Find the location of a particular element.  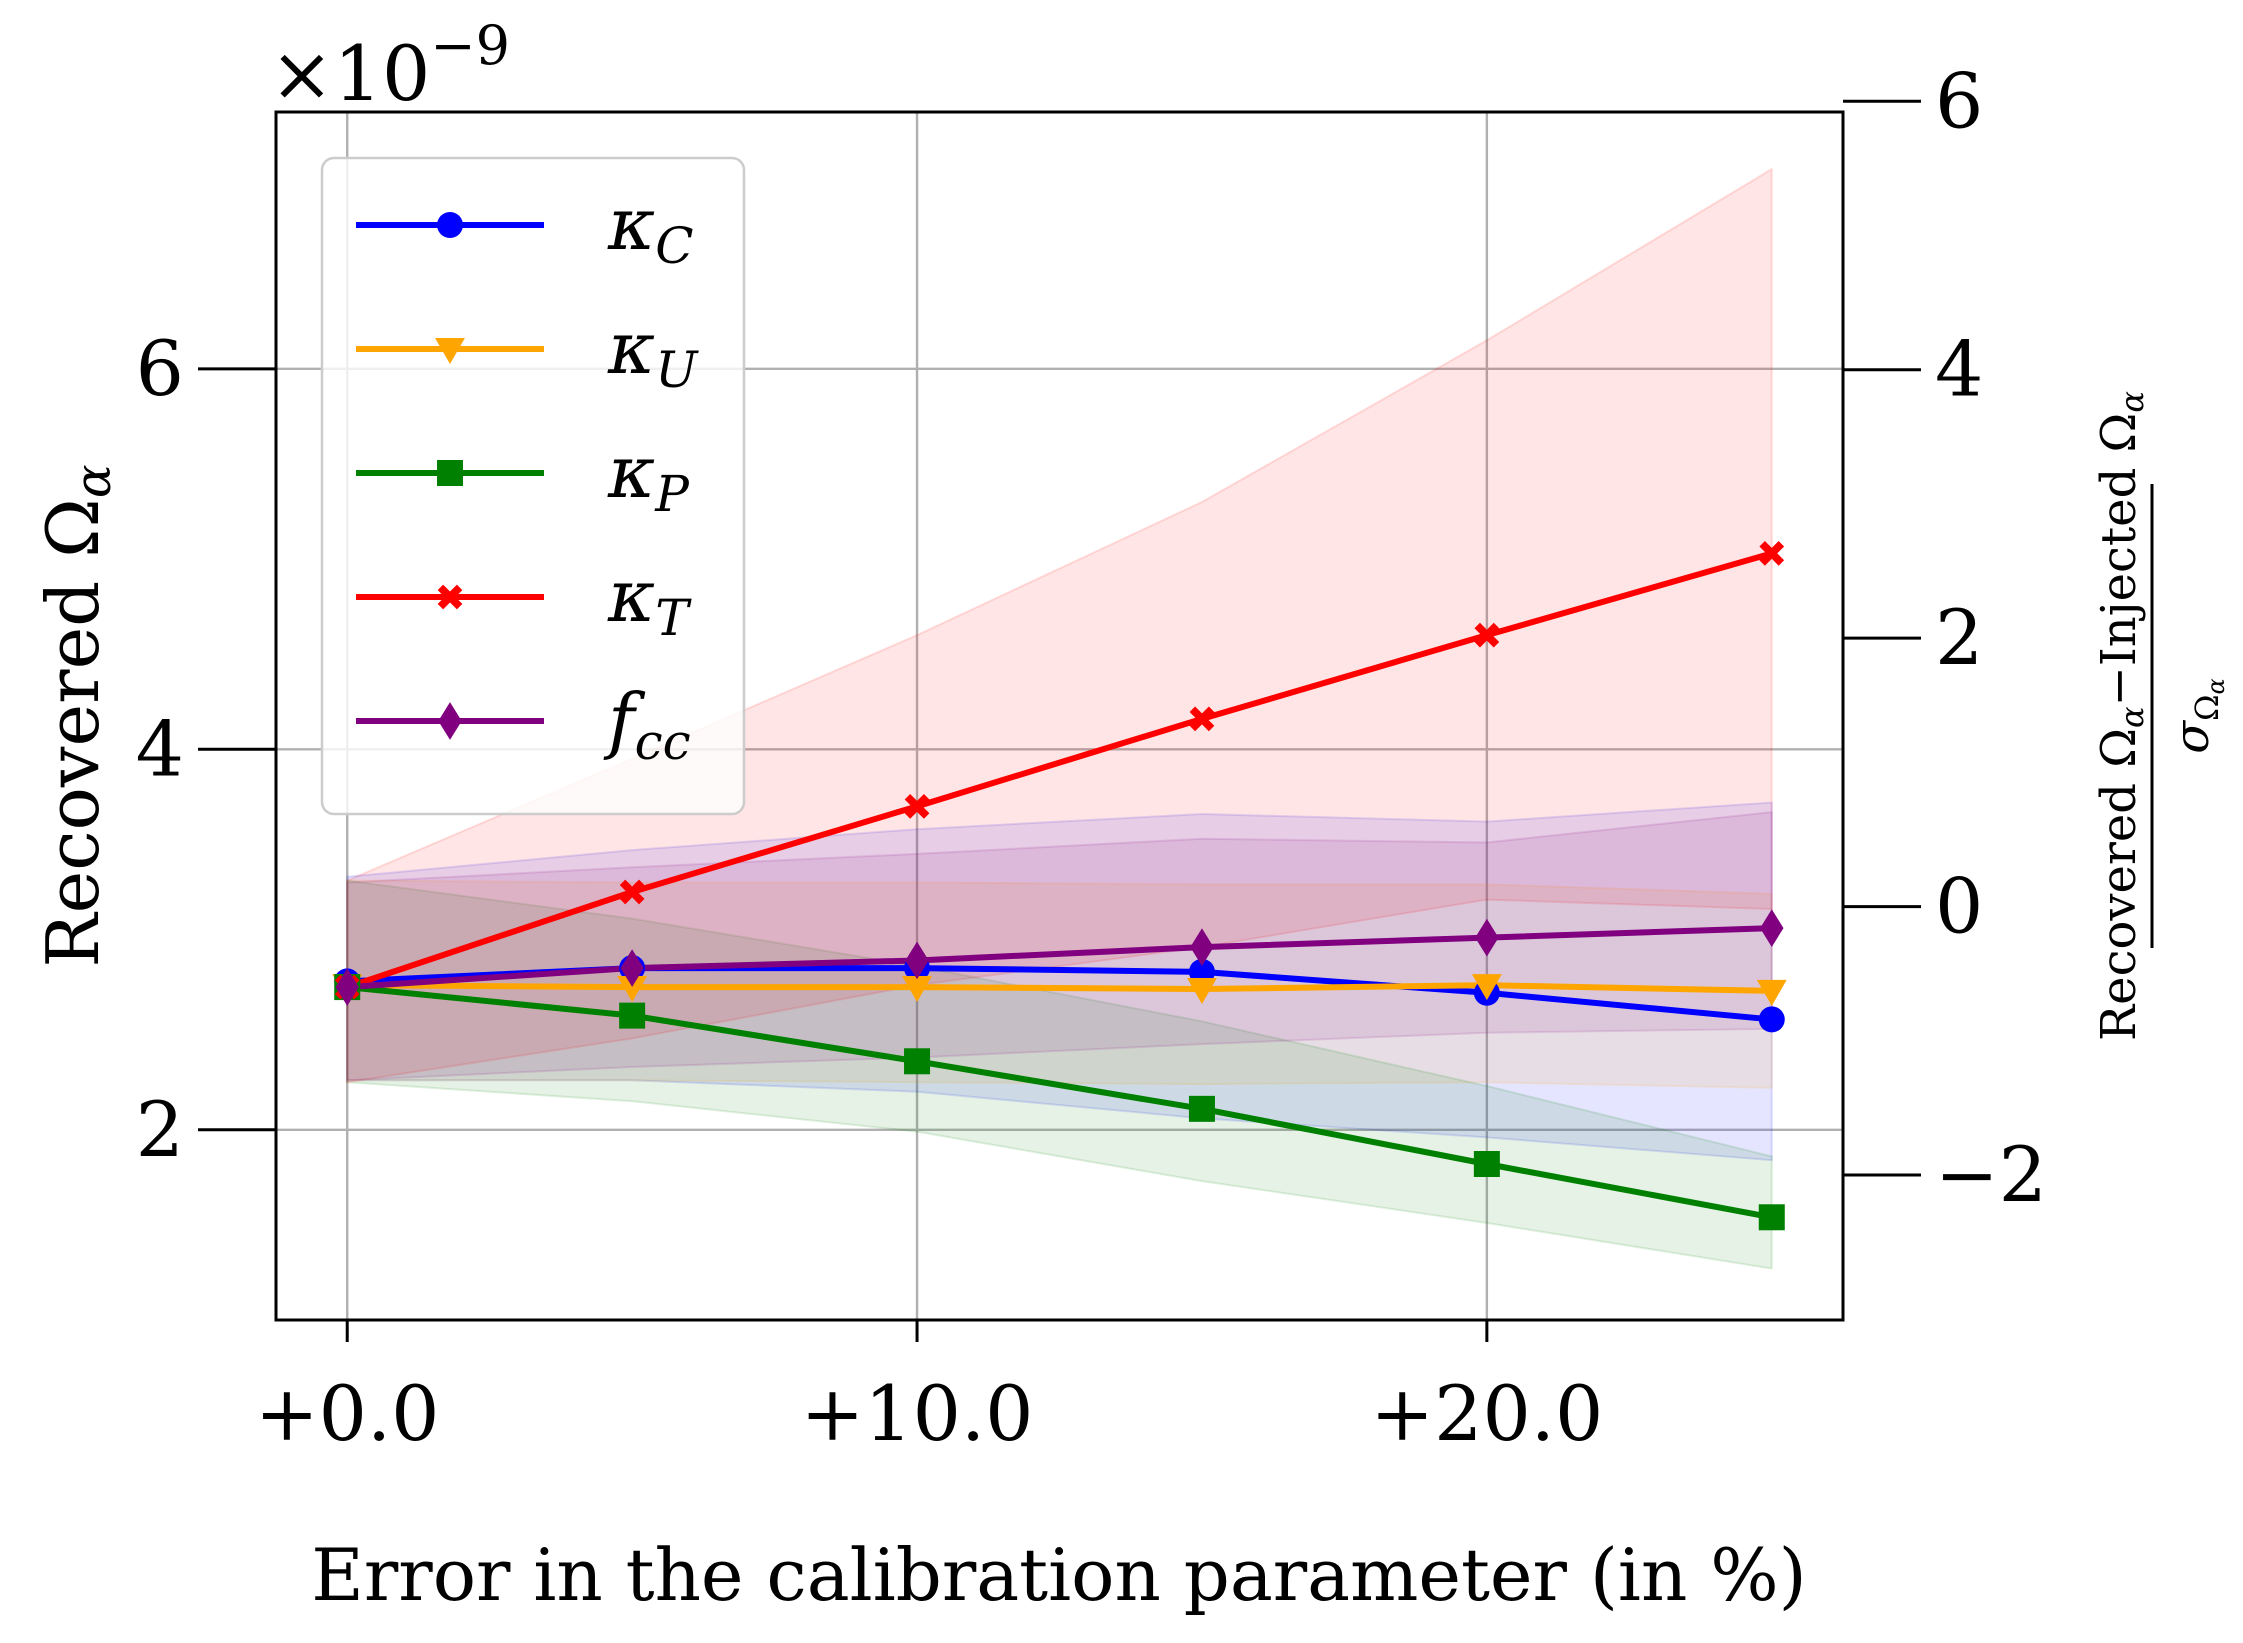

x-tick-label: +0.0 is located at coordinates (347, 1413).